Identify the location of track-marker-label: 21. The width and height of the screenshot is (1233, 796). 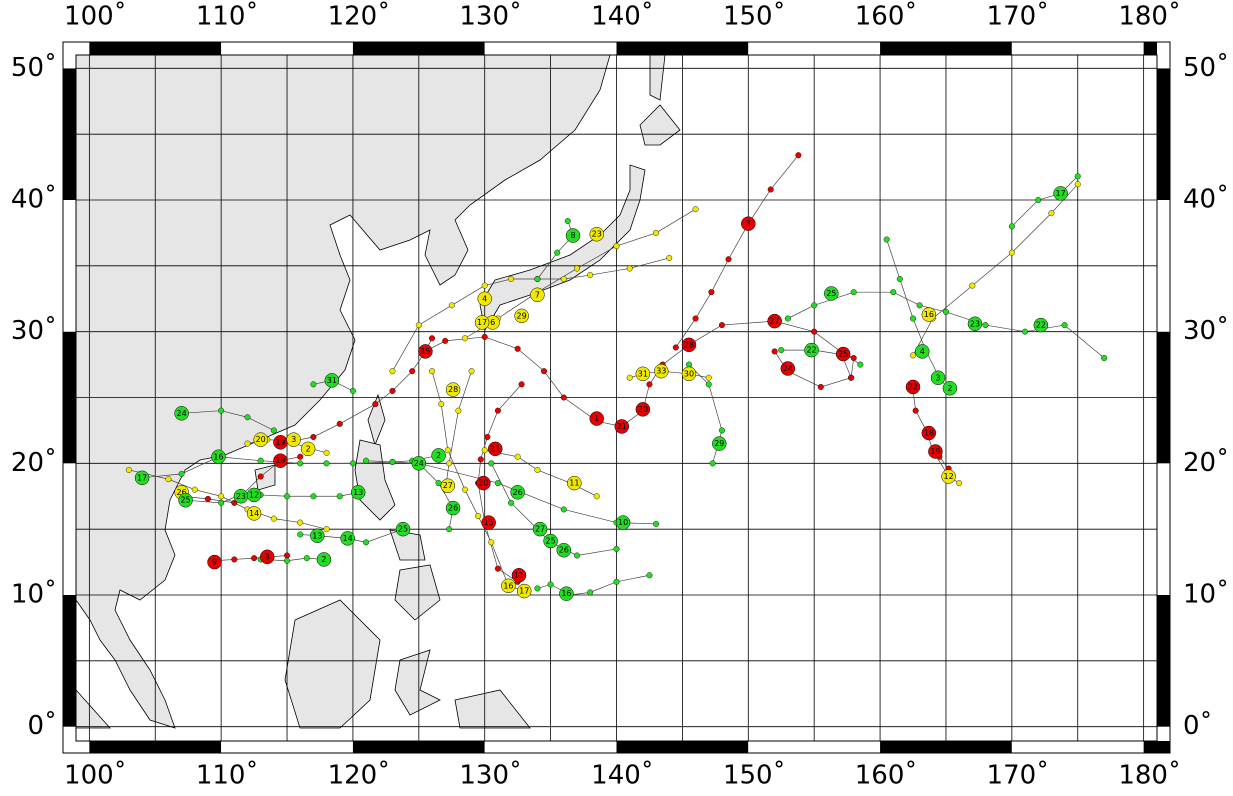
(495, 448).